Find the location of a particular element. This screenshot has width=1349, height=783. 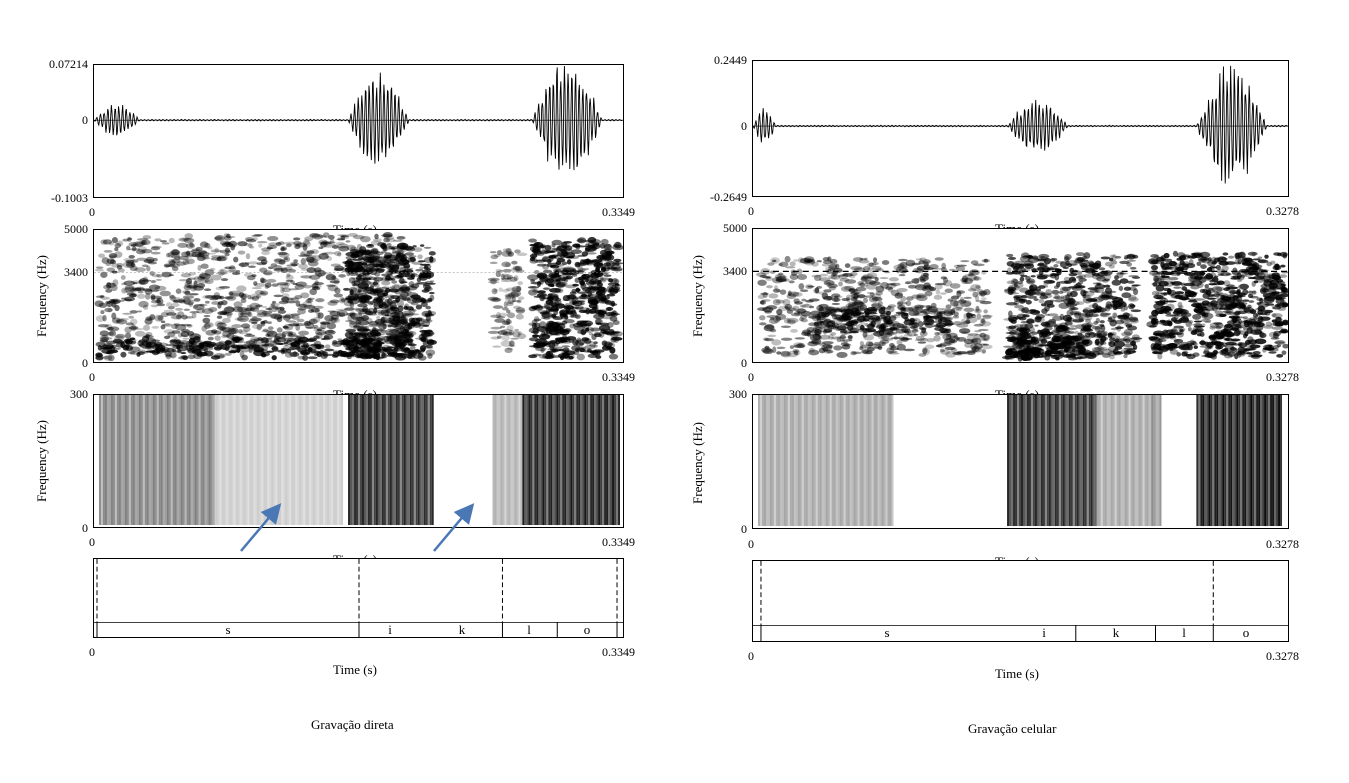

spec-xend-left: 0.3349 is located at coordinates (618, 377).